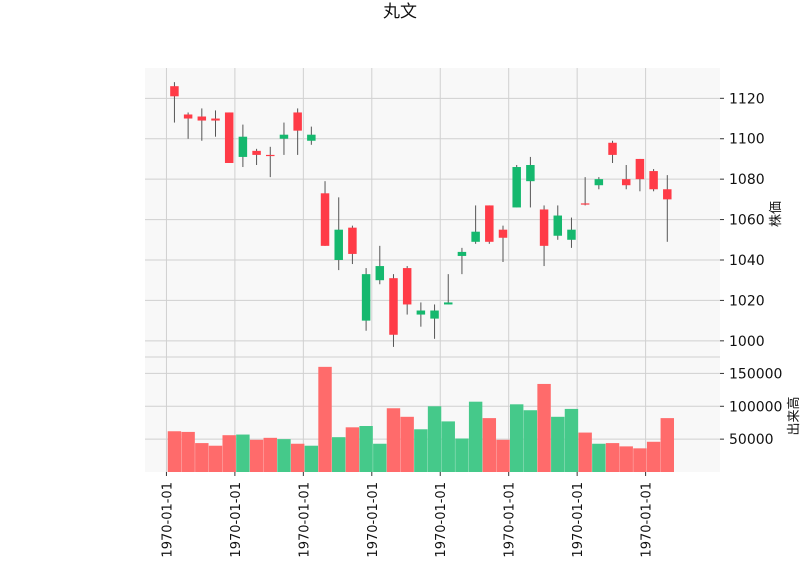 The height and width of the screenshot is (575, 800). I want to click on chart-title: 丸文, so click(400, 12).